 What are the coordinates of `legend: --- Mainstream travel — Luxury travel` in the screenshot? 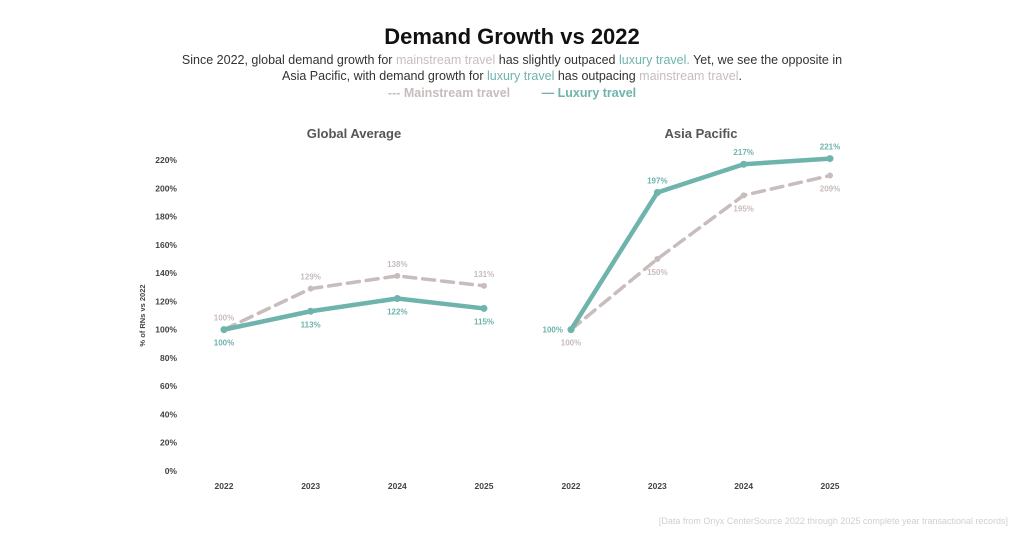 It's located at (512, 93).